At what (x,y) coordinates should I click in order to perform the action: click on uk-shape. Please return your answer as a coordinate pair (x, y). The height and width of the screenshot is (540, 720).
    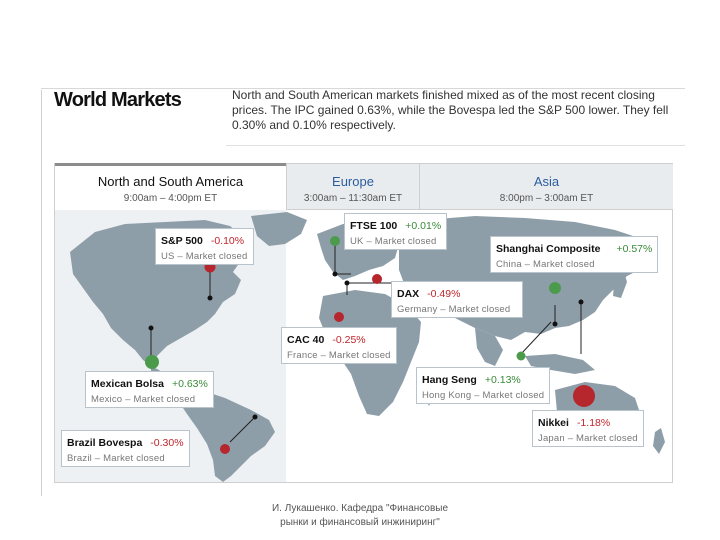
    Looking at the image, I should click on (331, 252).